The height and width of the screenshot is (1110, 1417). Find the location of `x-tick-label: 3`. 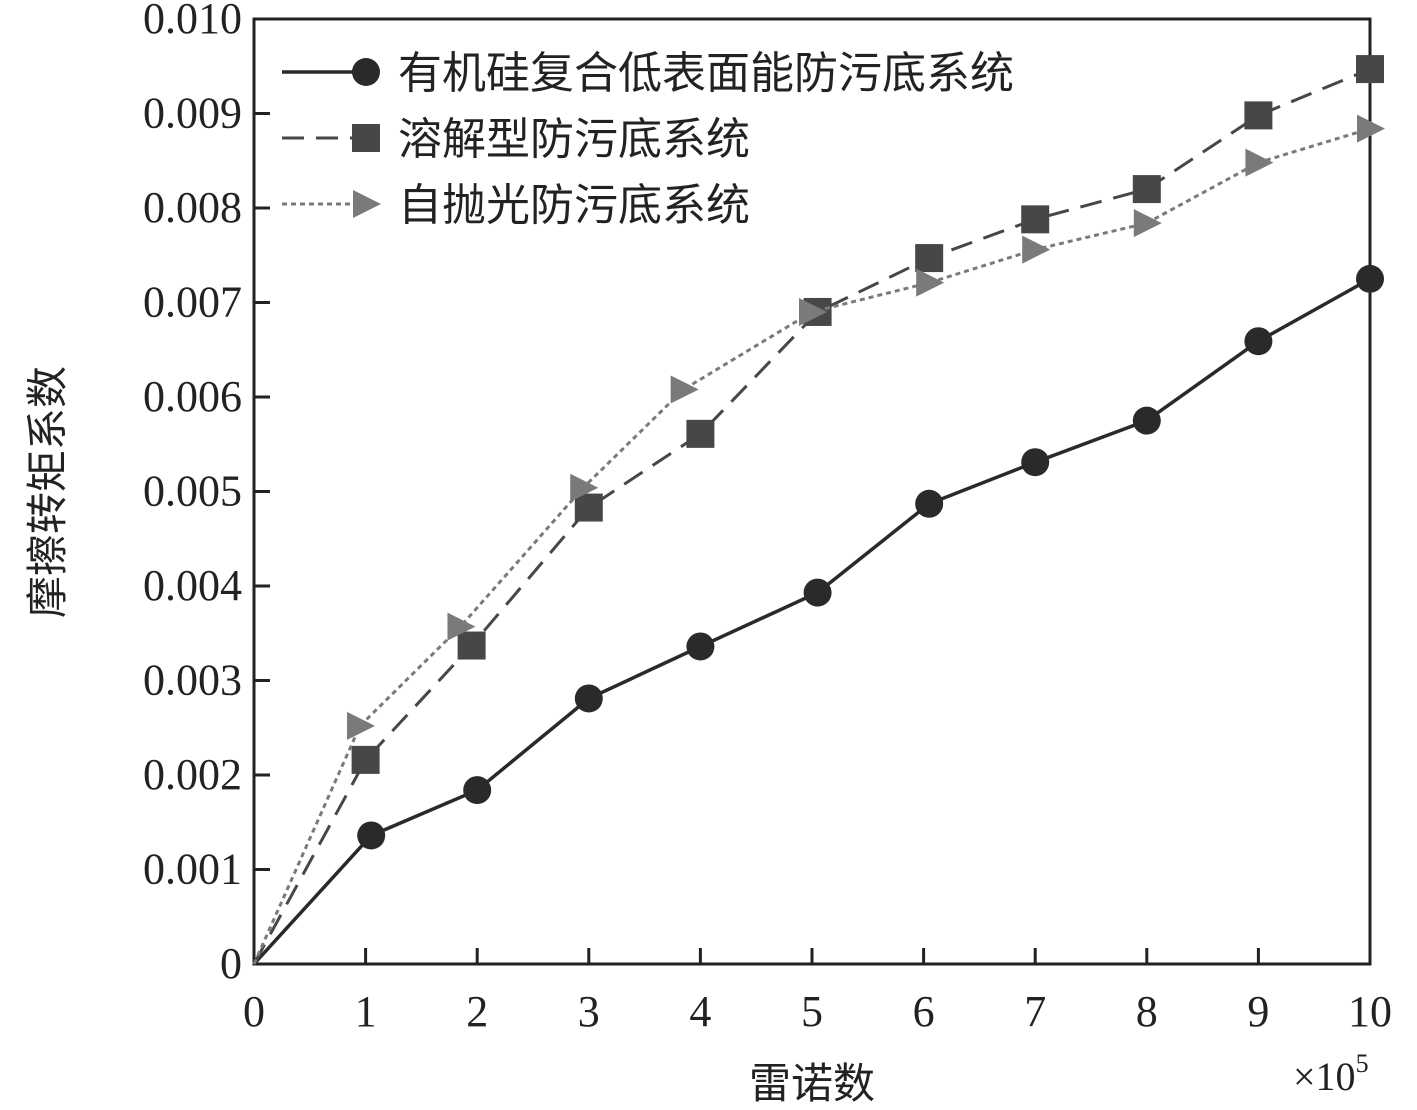

x-tick-label: 3 is located at coordinates (589, 1011).